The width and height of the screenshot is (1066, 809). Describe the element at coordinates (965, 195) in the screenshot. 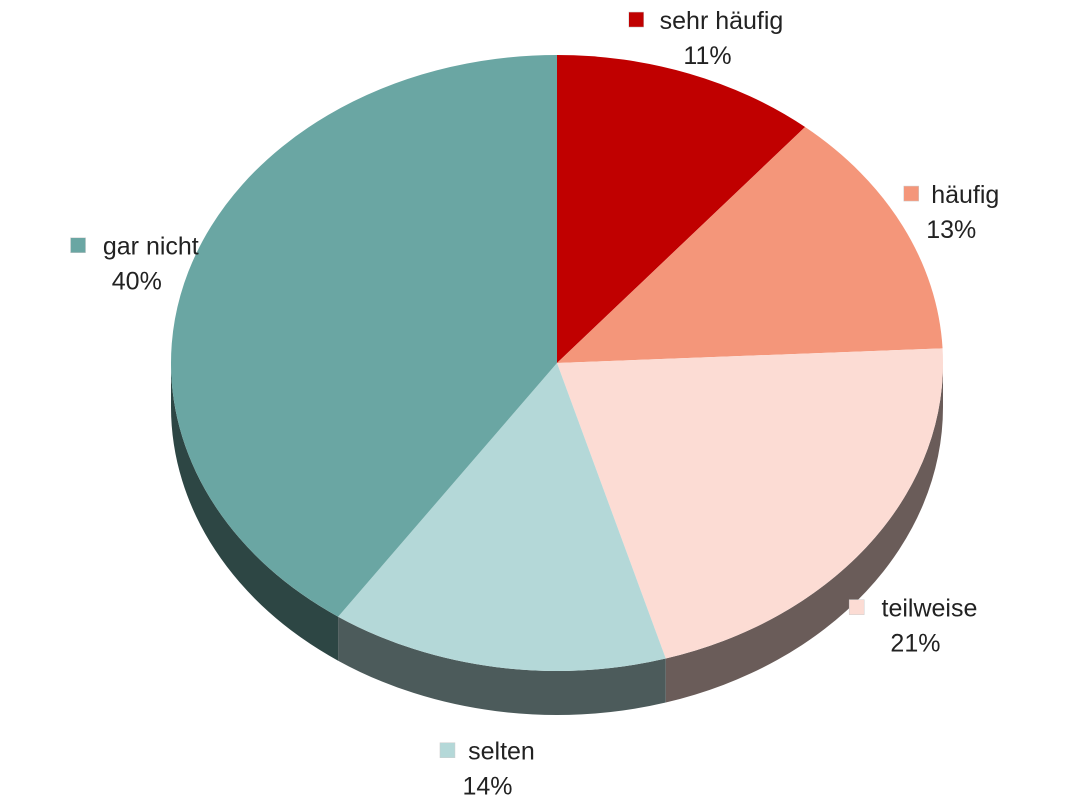

I see `slice-label-name: häufig` at that location.